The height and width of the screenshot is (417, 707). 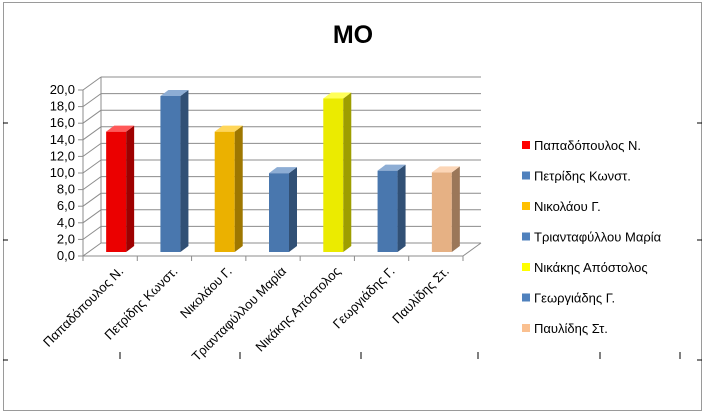 I want to click on y-tick-label: 10,0, so click(x=62, y=172).